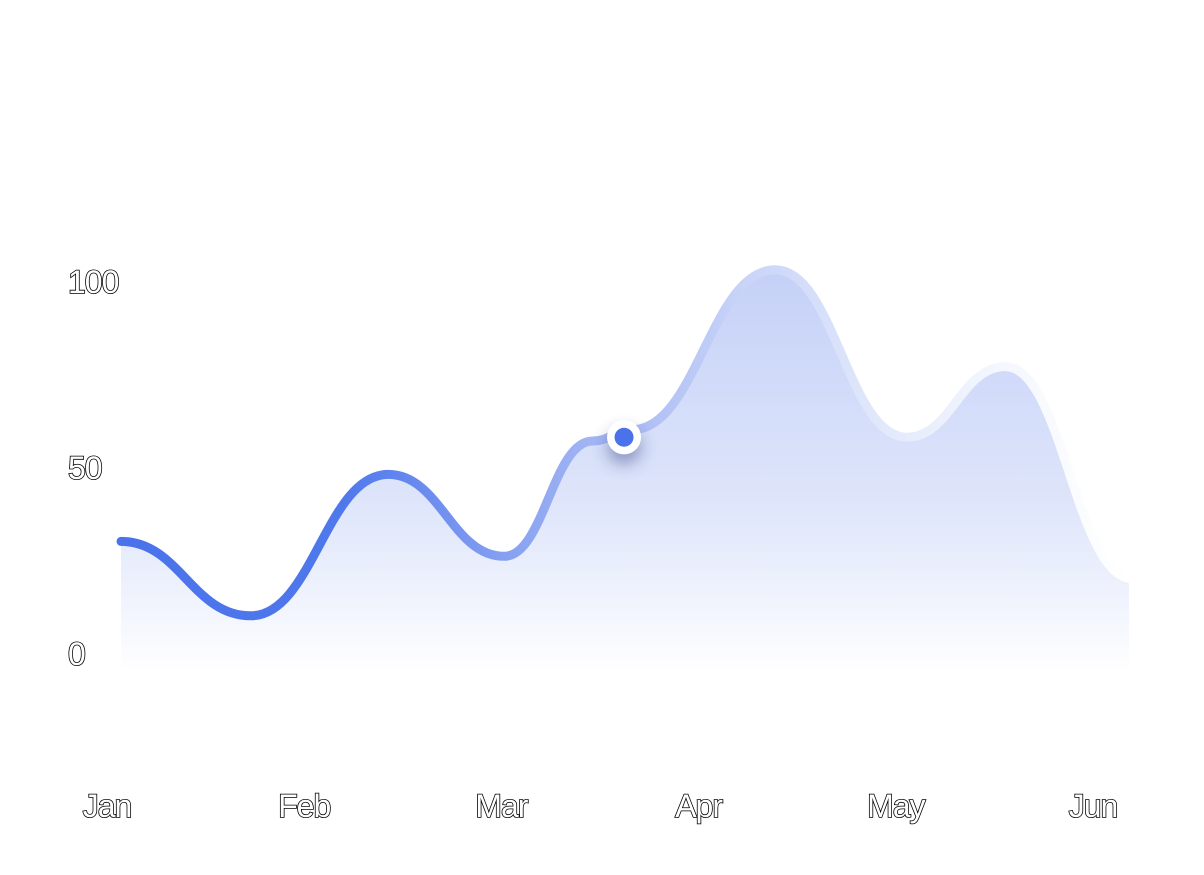 This screenshot has width=1204, height=875. Describe the element at coordinates (304, 806) in the screenshot. I see `x-tick-label: Feb` at that location.